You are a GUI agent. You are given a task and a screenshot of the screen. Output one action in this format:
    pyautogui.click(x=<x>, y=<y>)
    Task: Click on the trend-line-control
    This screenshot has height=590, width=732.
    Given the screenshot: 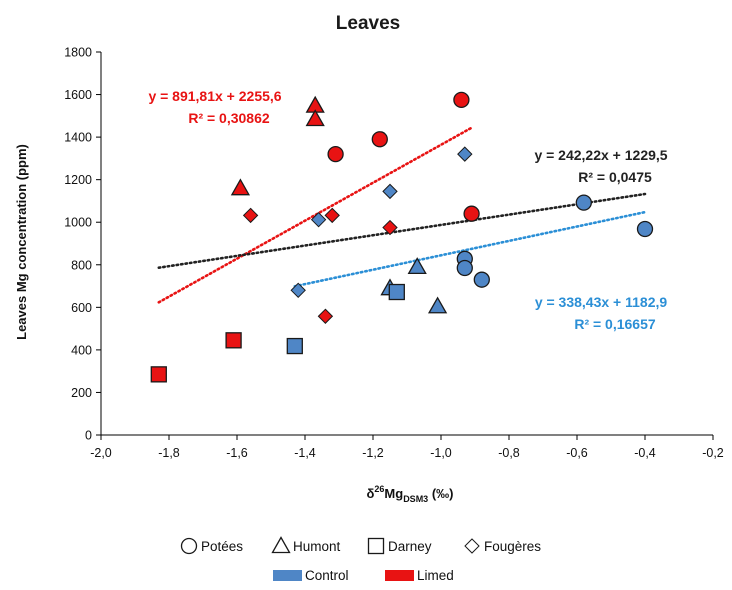 What is the action you would take?
    pyautogui.click(x=470, y=249)
    